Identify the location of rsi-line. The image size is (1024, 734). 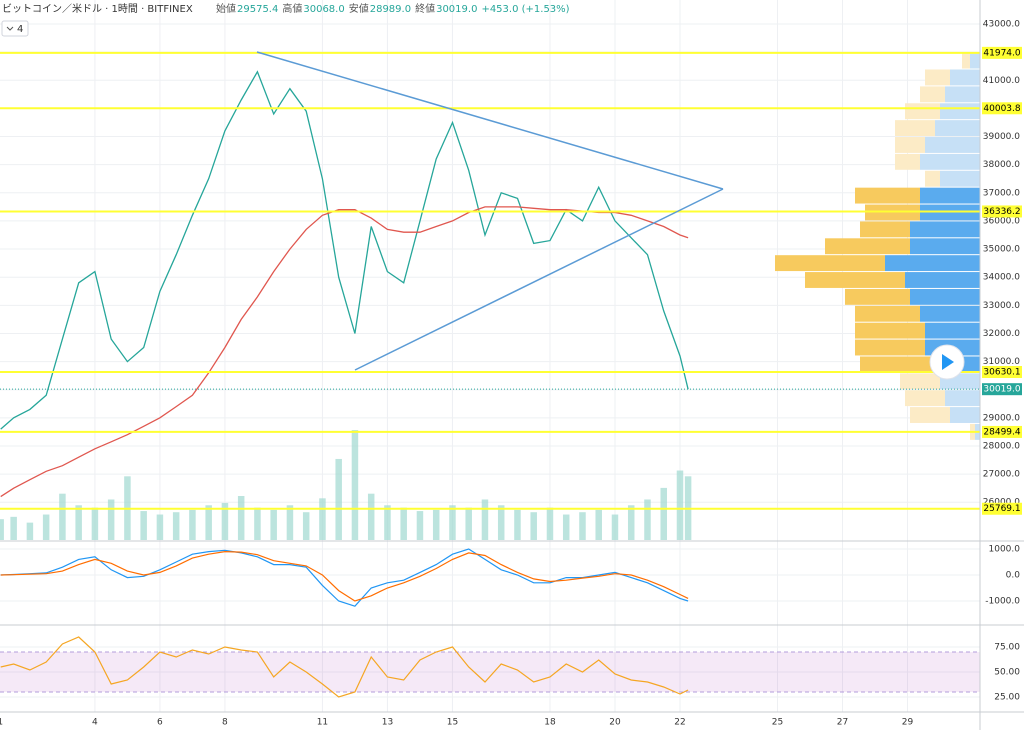
(344, 667).